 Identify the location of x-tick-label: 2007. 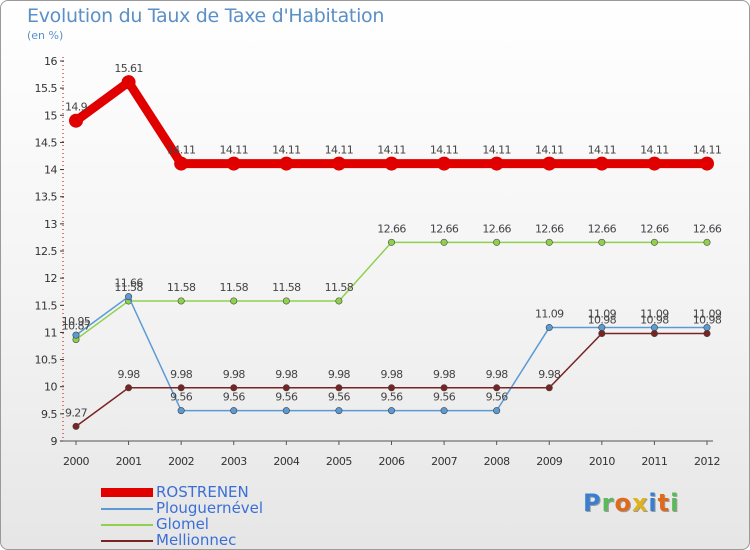
(444, 461).